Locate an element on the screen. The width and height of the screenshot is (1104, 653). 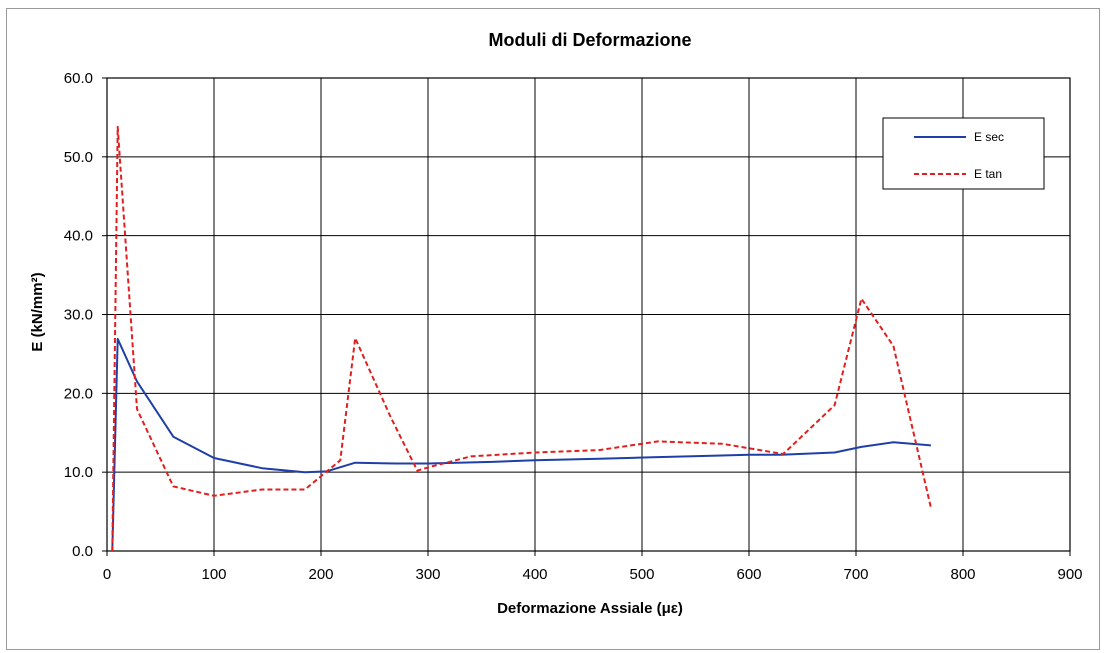
x-tick-label: 400 is located at coordinates (534, 574).